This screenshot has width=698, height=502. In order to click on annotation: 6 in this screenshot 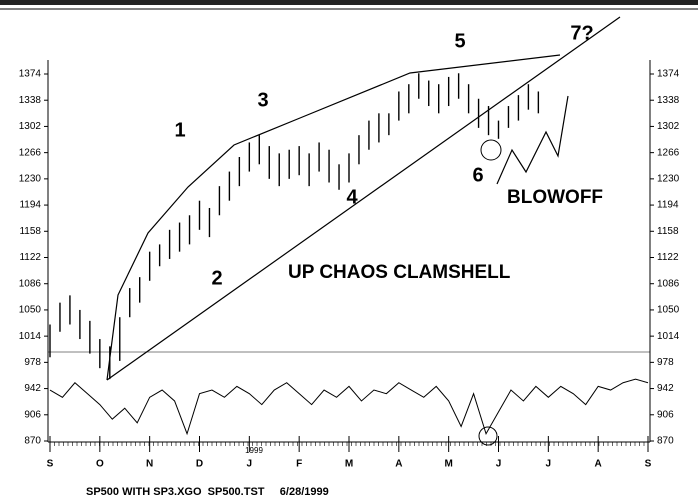, I will do `click(477, 175)`.